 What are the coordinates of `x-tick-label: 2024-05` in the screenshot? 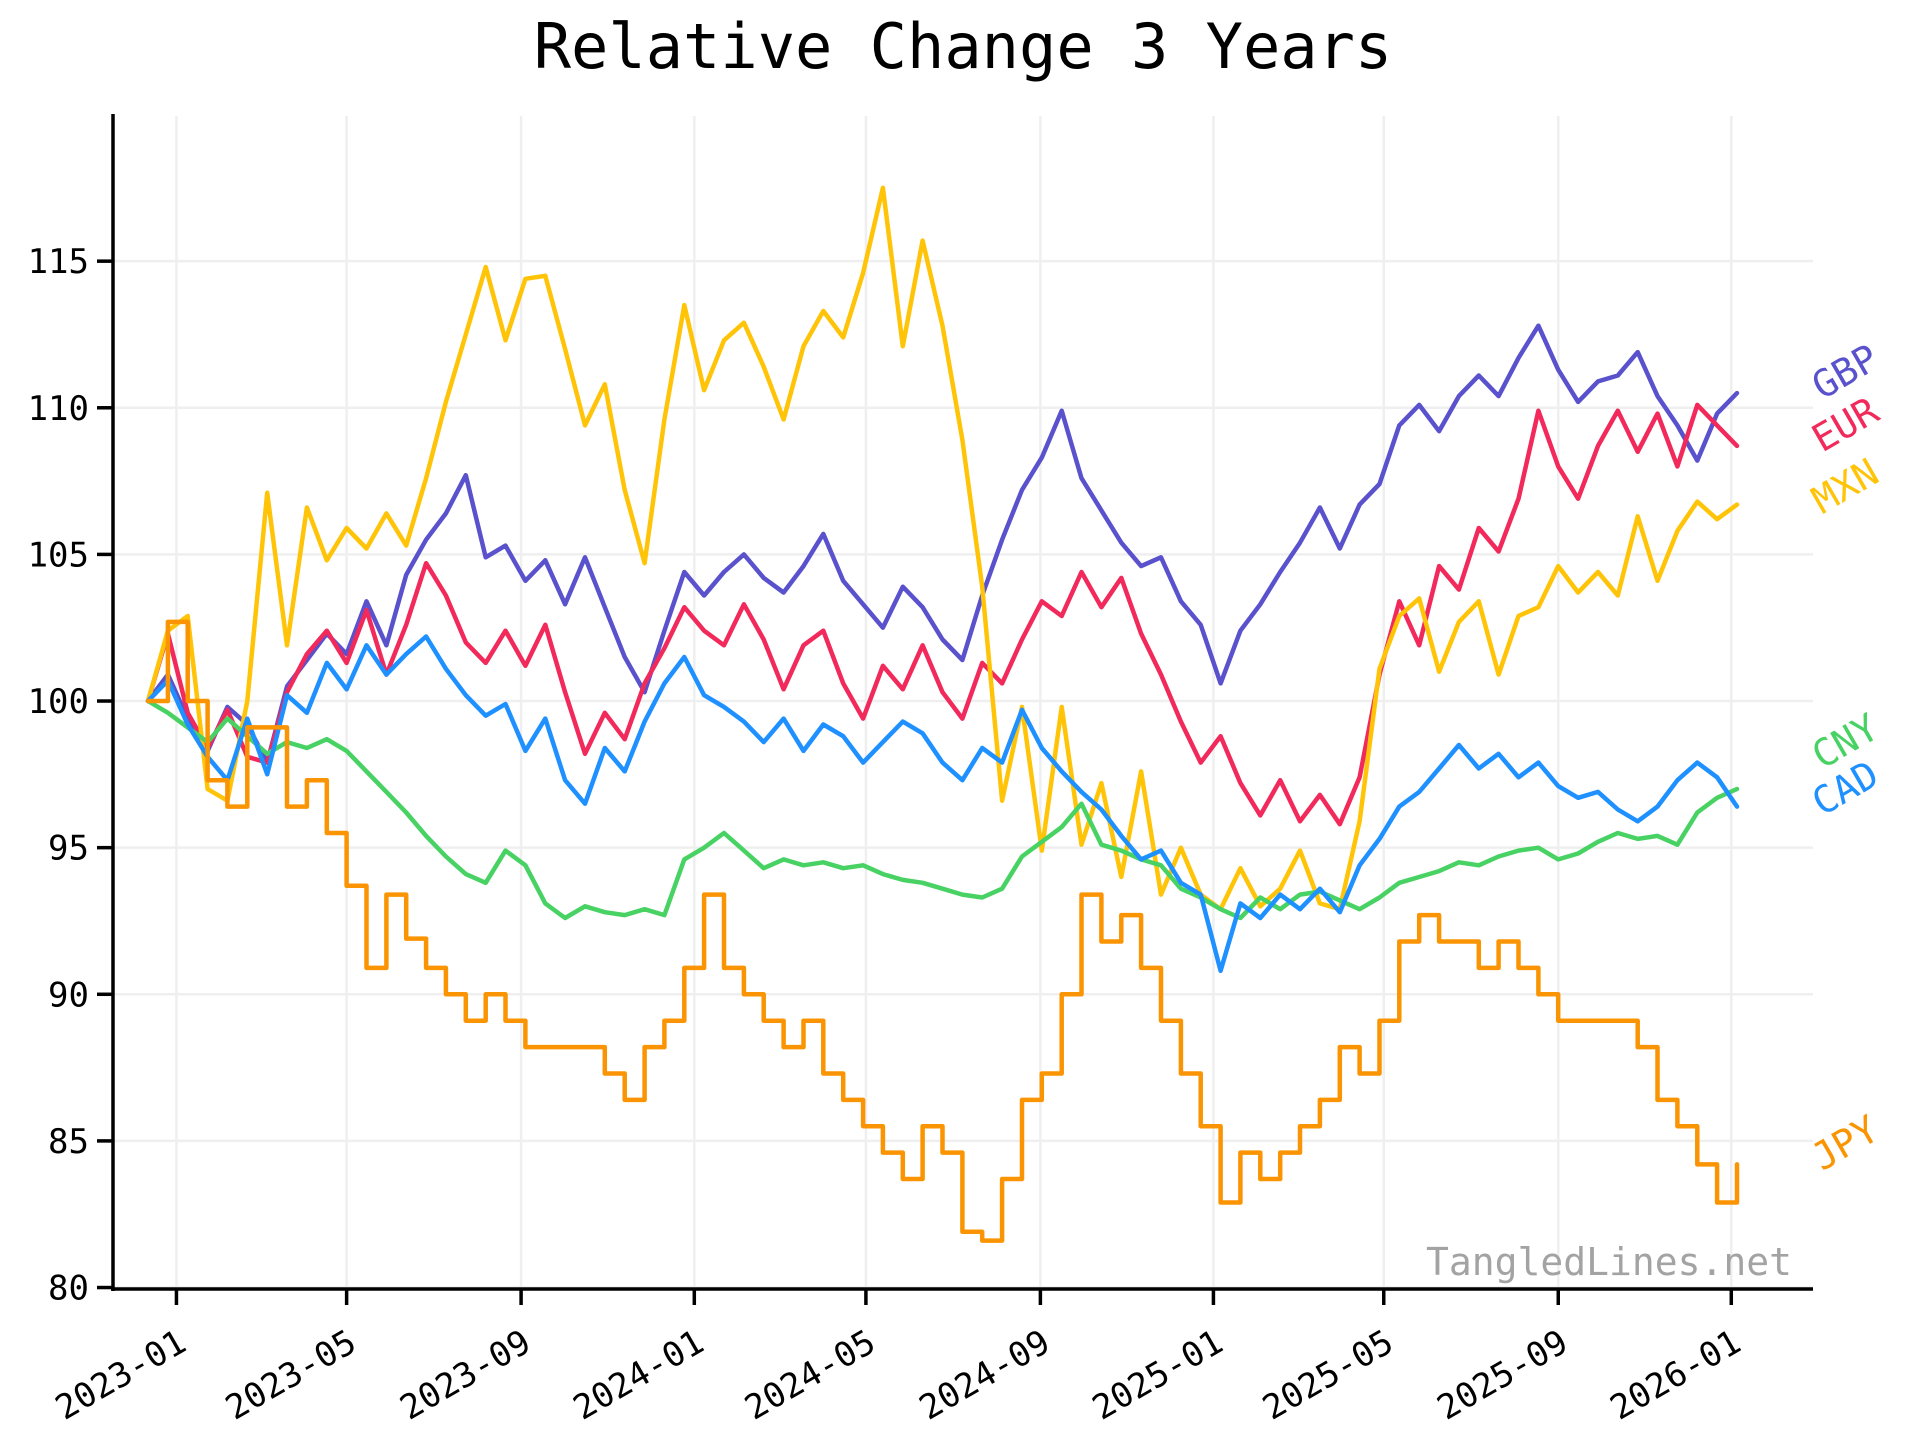 It's located at (810, 1375).